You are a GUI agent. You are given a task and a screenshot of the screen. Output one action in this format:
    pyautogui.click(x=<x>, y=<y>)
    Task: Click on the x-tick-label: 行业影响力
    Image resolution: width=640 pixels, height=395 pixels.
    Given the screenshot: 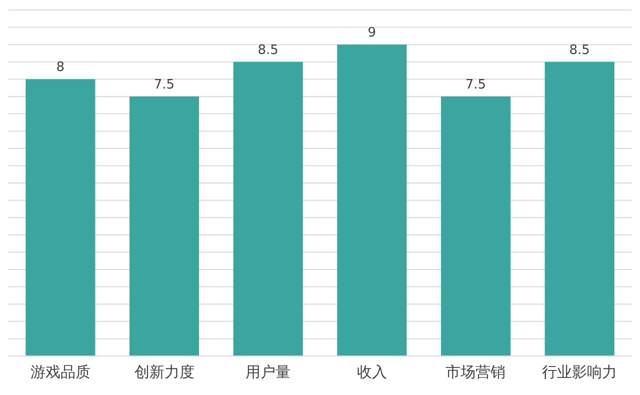 What is the action you would take?
    pyautogui.click(x=580, y=372)
    